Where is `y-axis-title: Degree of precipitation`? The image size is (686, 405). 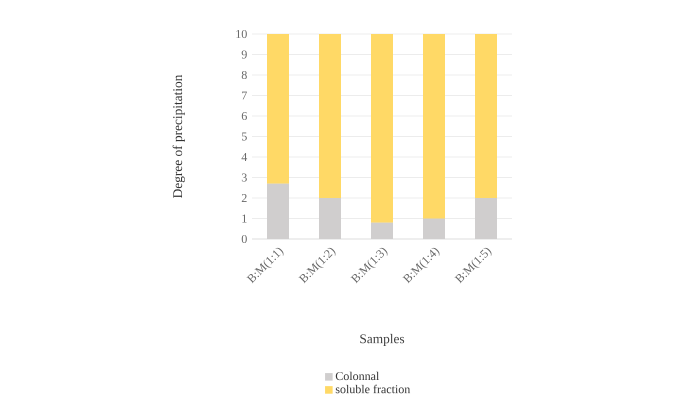
y-axis-title: Degree of precipitation is located at coordinates (178, 136).